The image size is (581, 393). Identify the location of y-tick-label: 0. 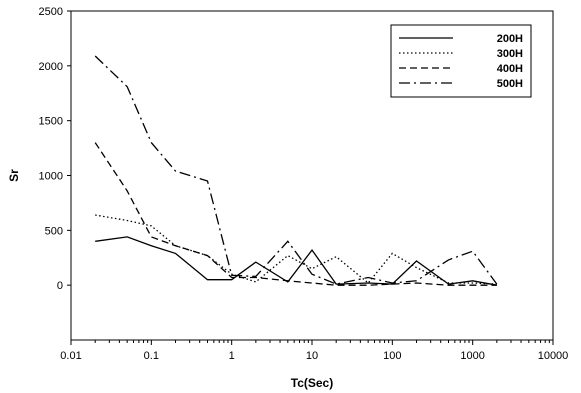
(60, 286).